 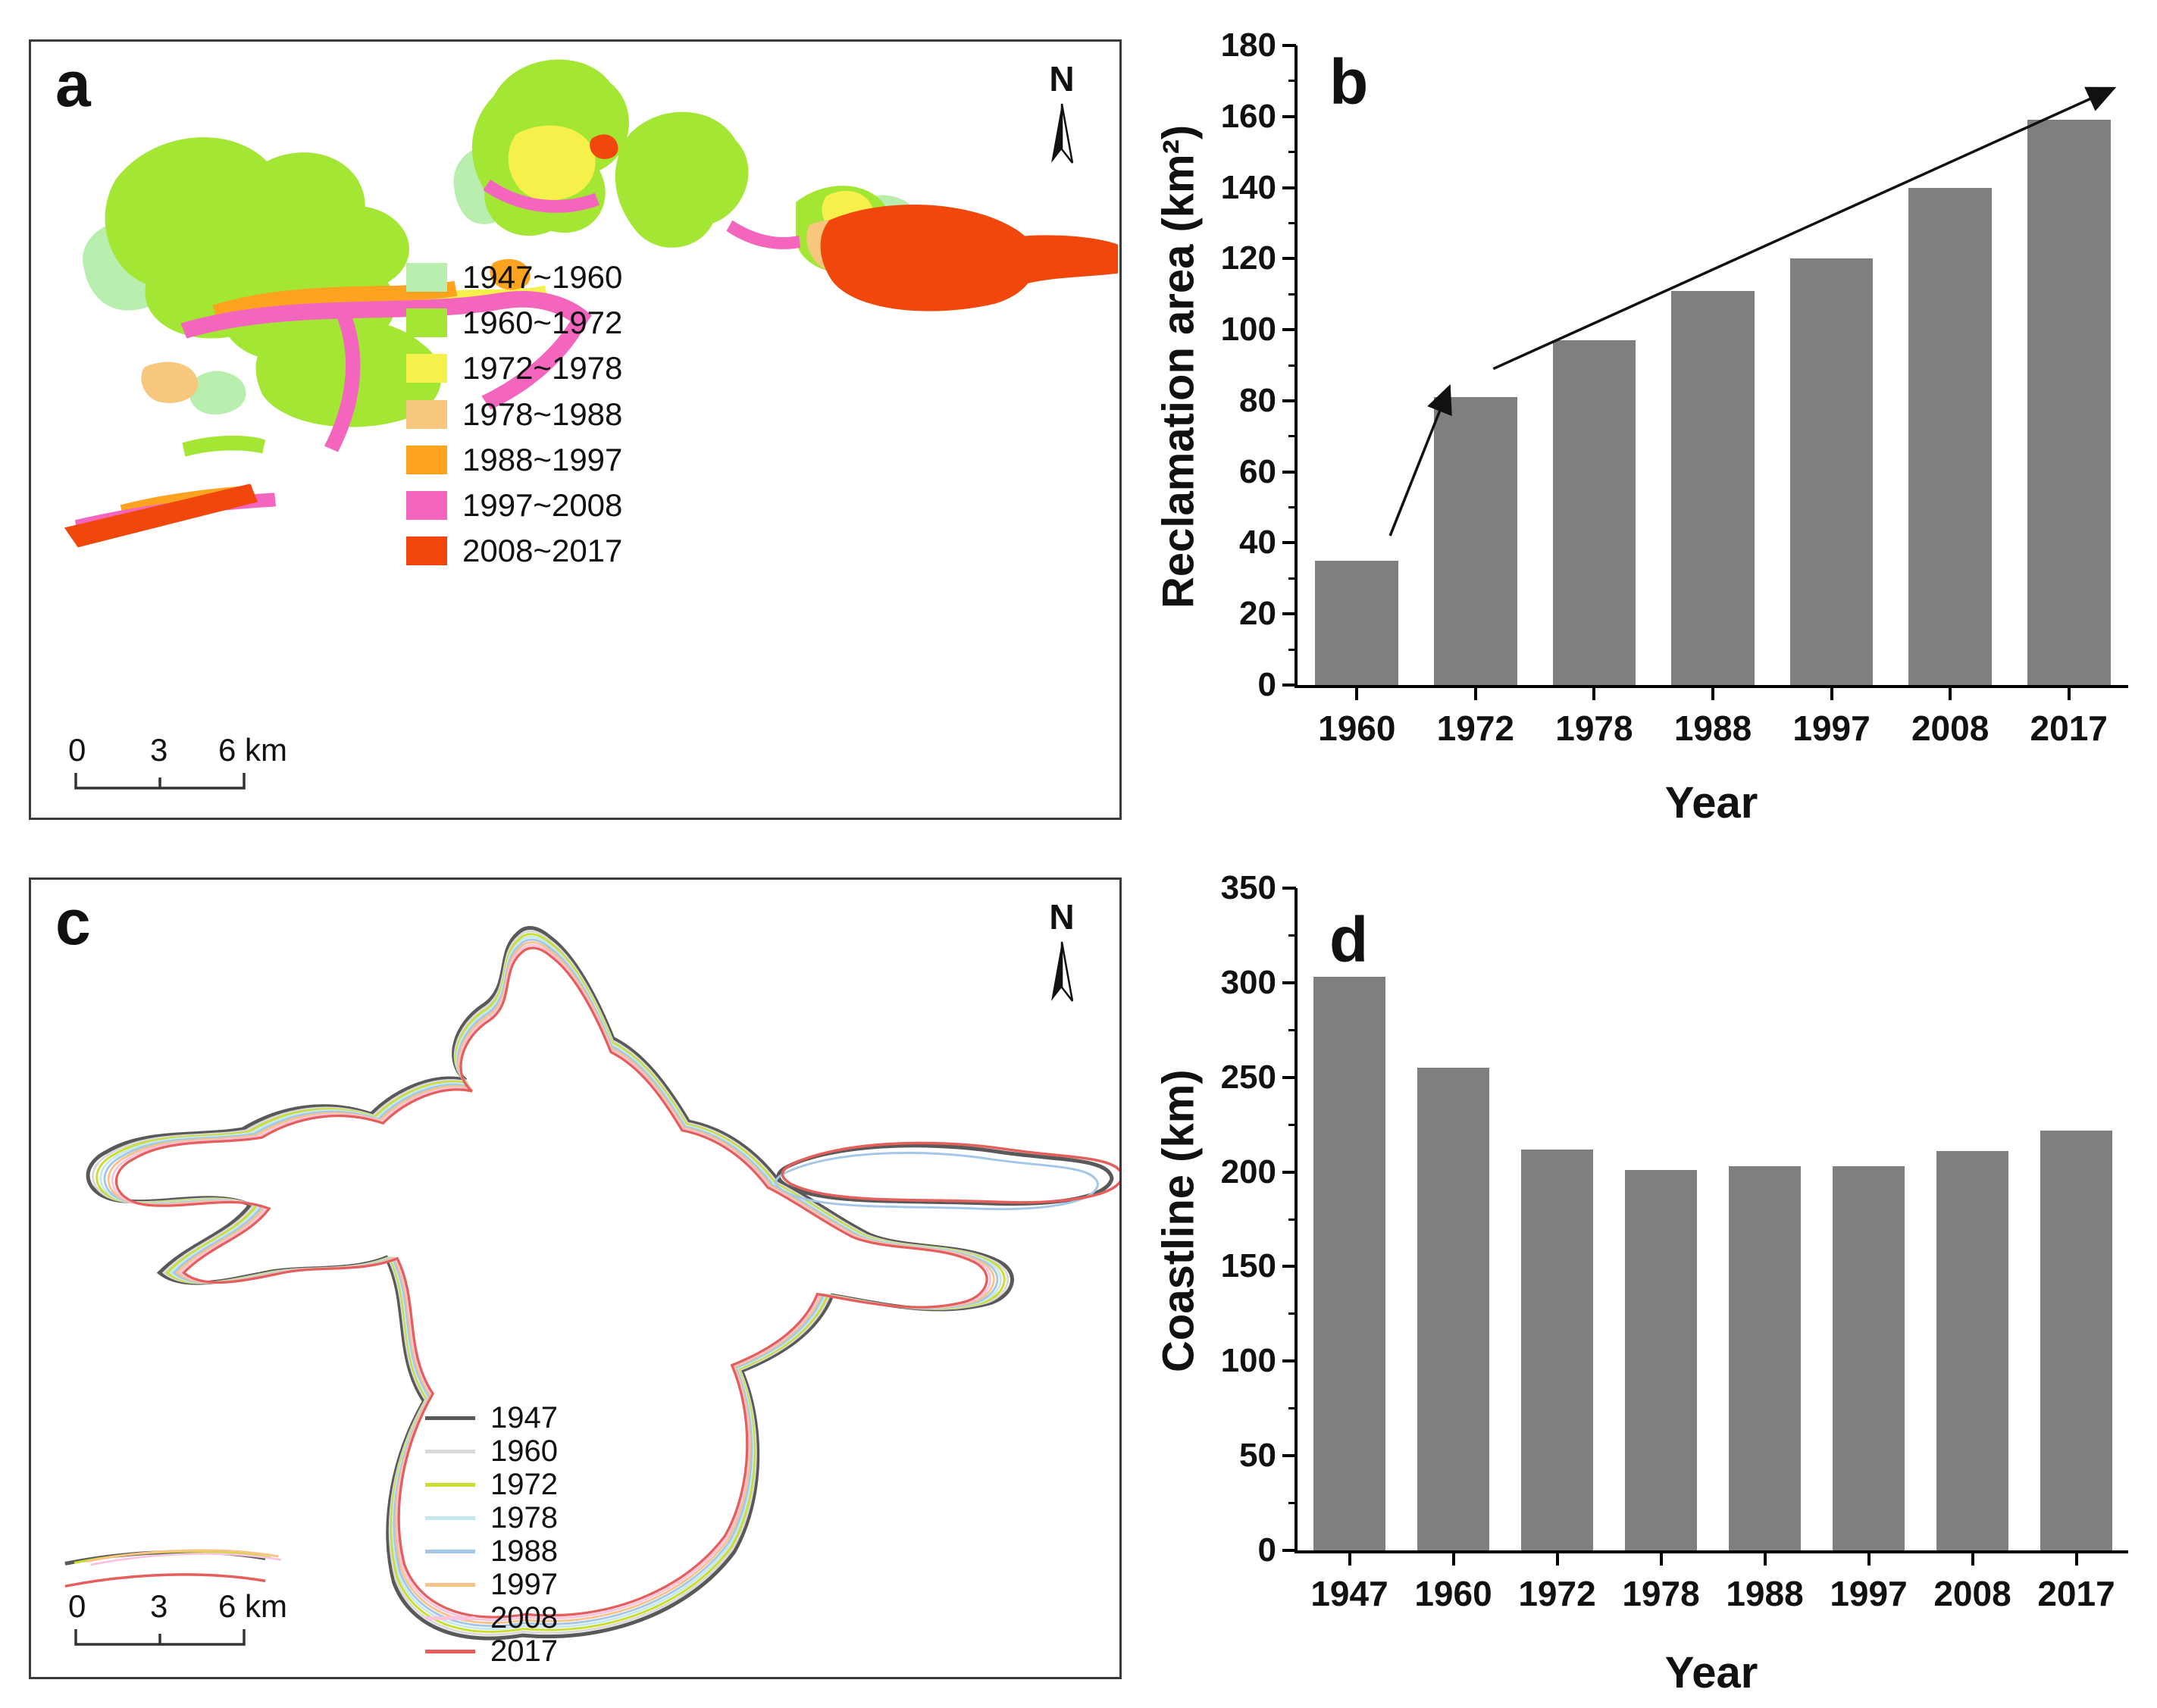 I want to click on bar-2008, so click(x=1950, y=436).